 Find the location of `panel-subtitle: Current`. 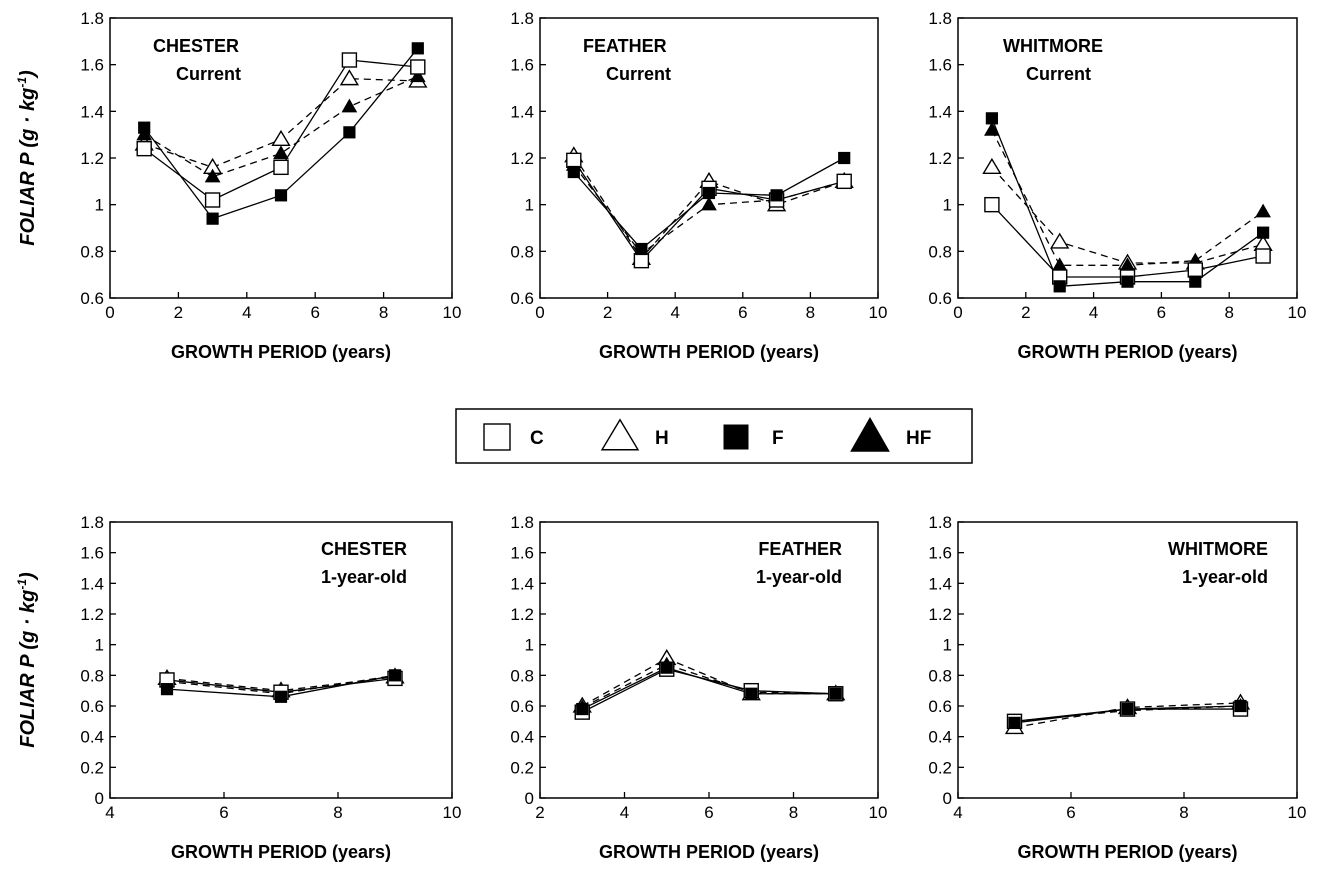

panel-subtitle: Current is located at coordinates (208, 74).